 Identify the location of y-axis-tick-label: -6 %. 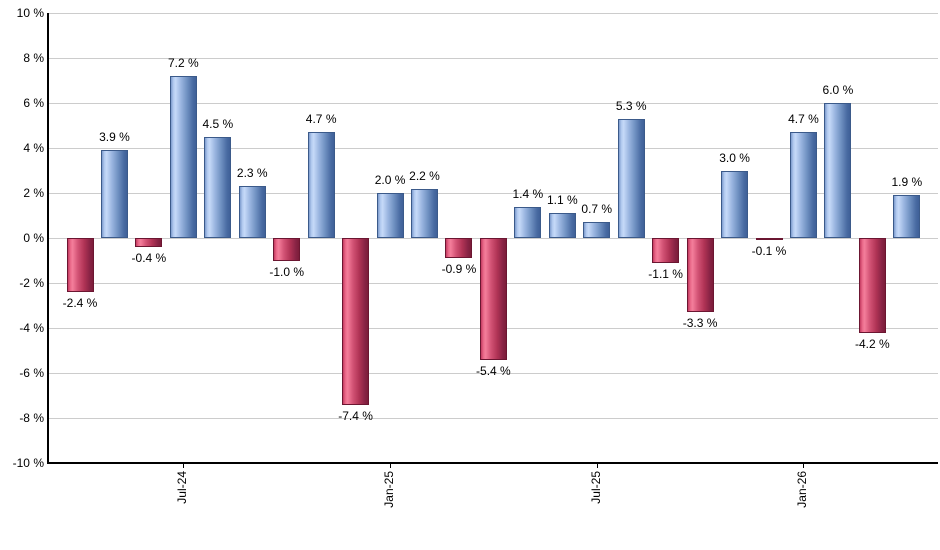
(31, 373).